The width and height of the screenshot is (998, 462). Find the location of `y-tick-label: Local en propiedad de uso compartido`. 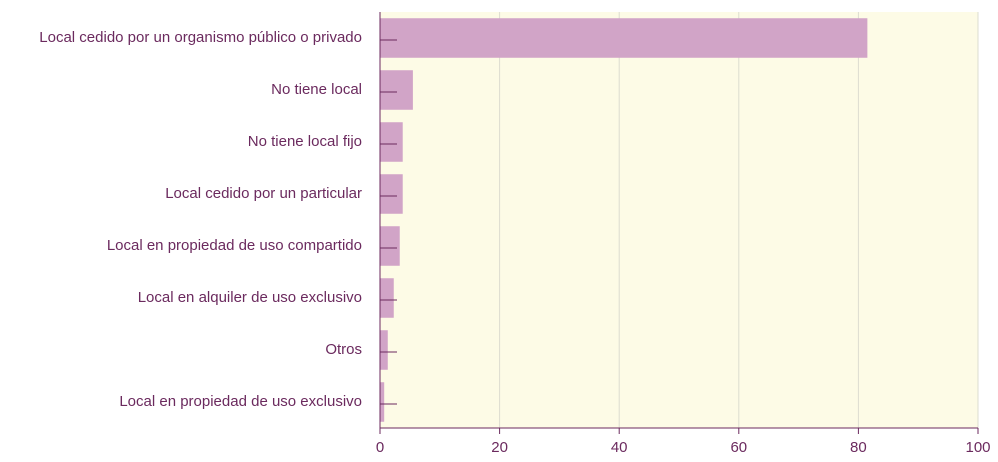

y-tick-label: Local en propiedad de uso compartido is located at coordinates (234, 245).